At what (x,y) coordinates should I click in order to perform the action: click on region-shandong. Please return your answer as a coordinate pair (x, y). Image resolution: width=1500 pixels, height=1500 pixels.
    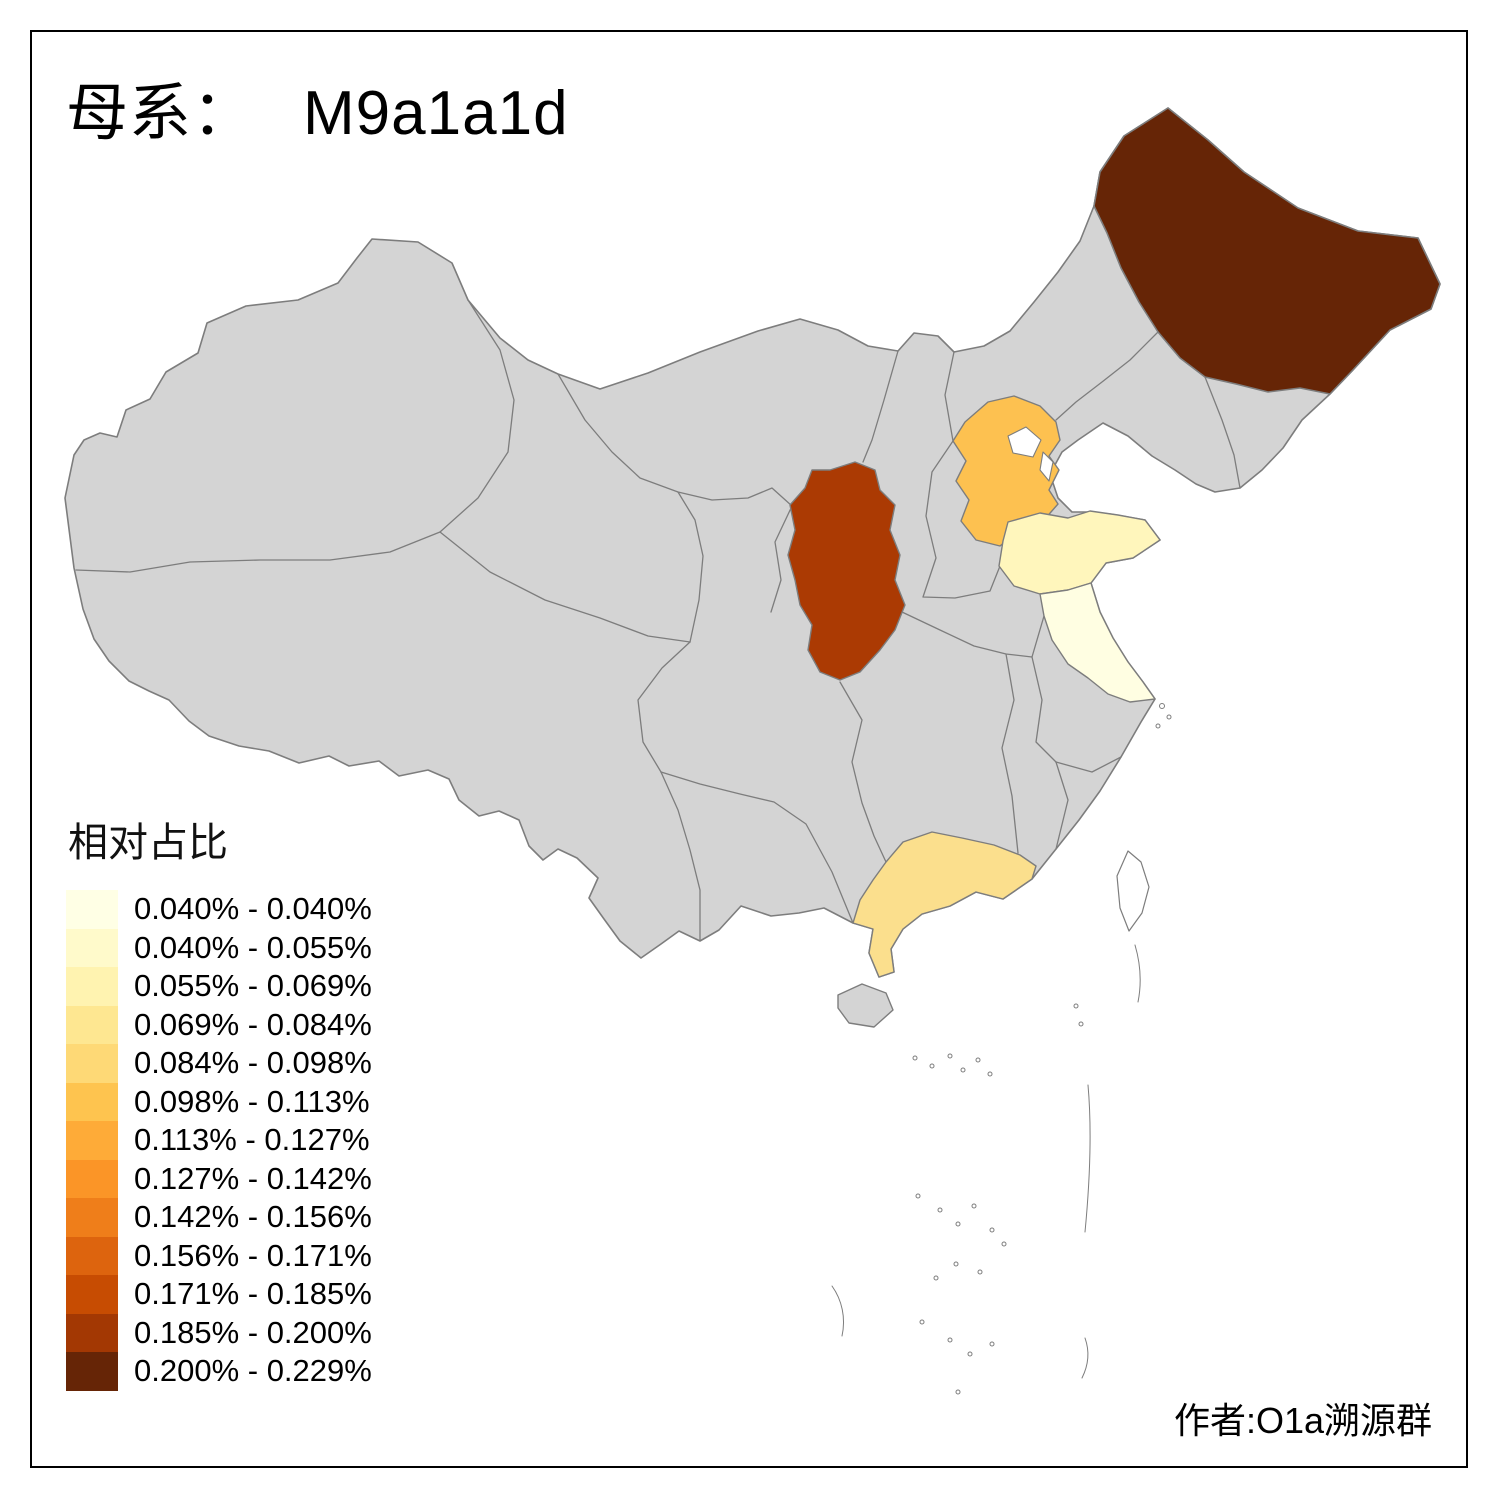
    Looking at the image, I should click on (1079, 552).